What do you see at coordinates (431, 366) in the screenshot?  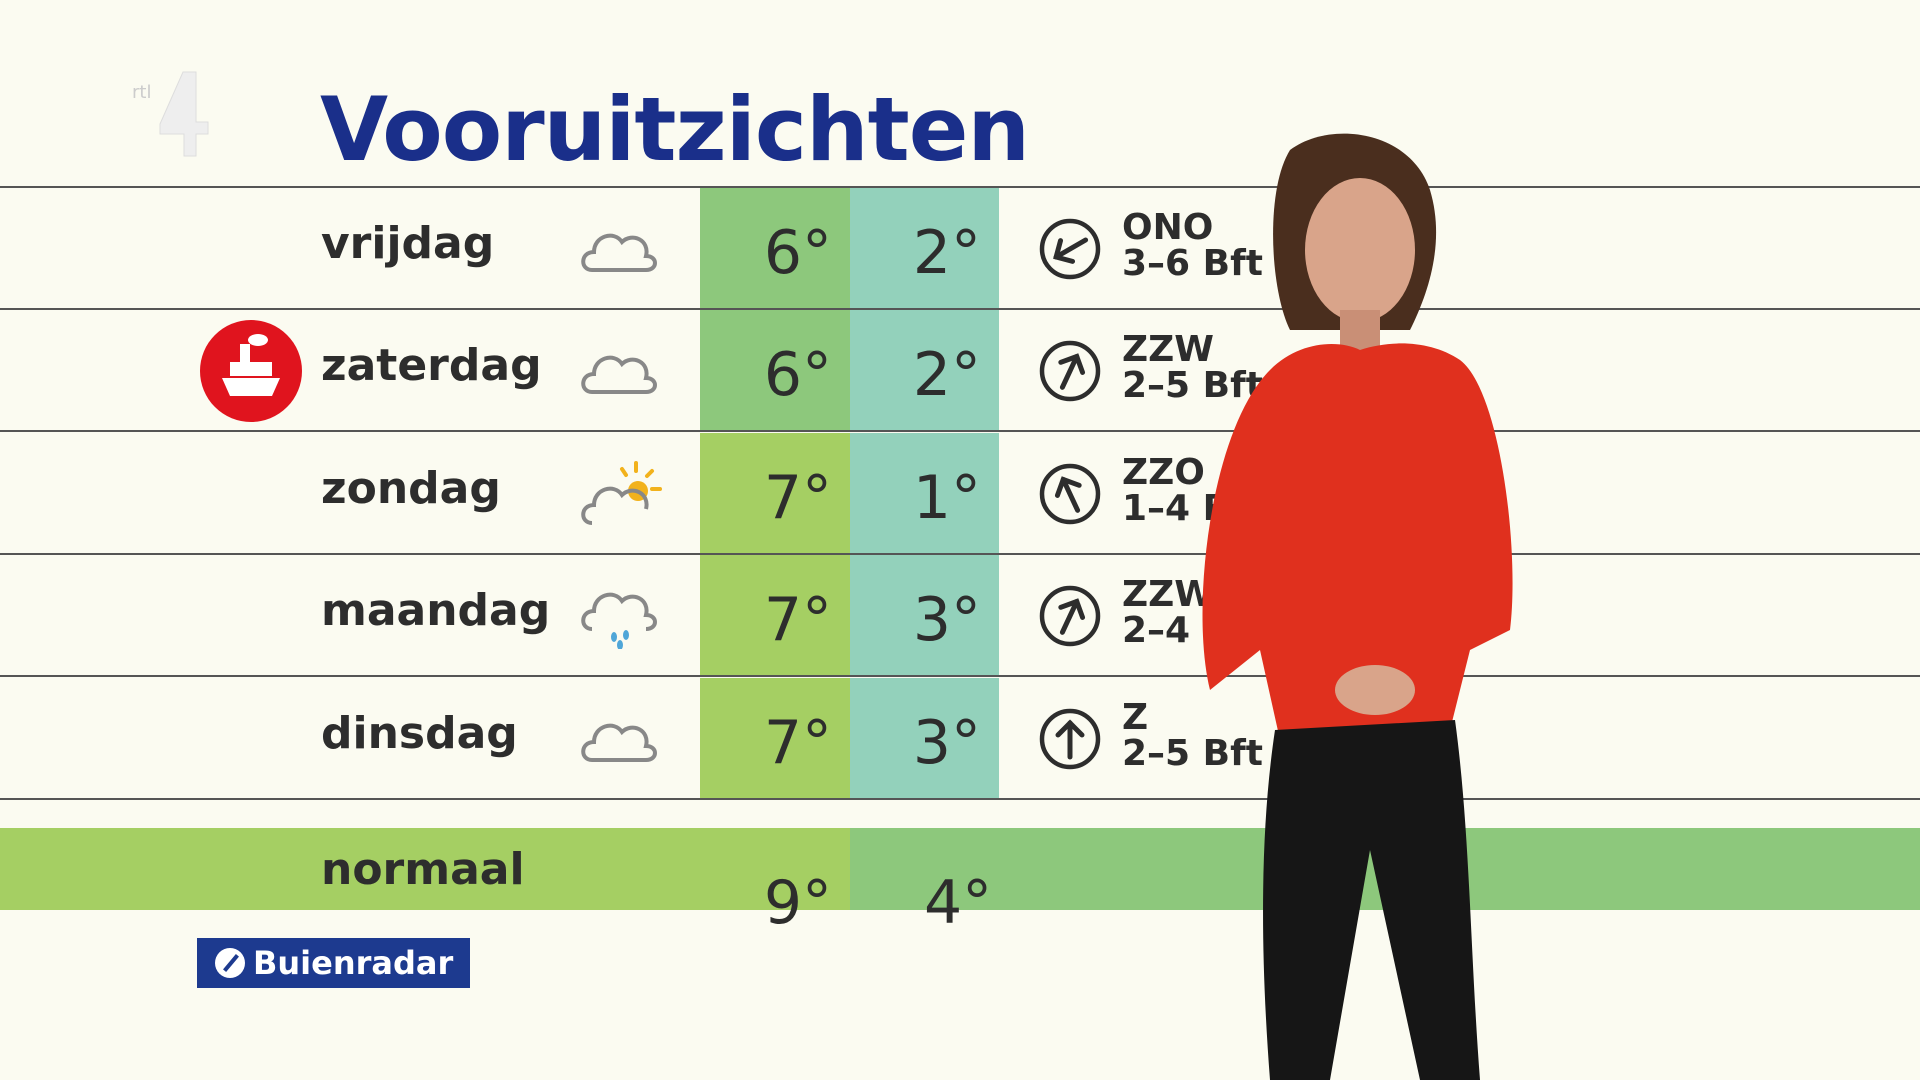 I see `day-label: zaterdag` at bounding box center [431, 366].